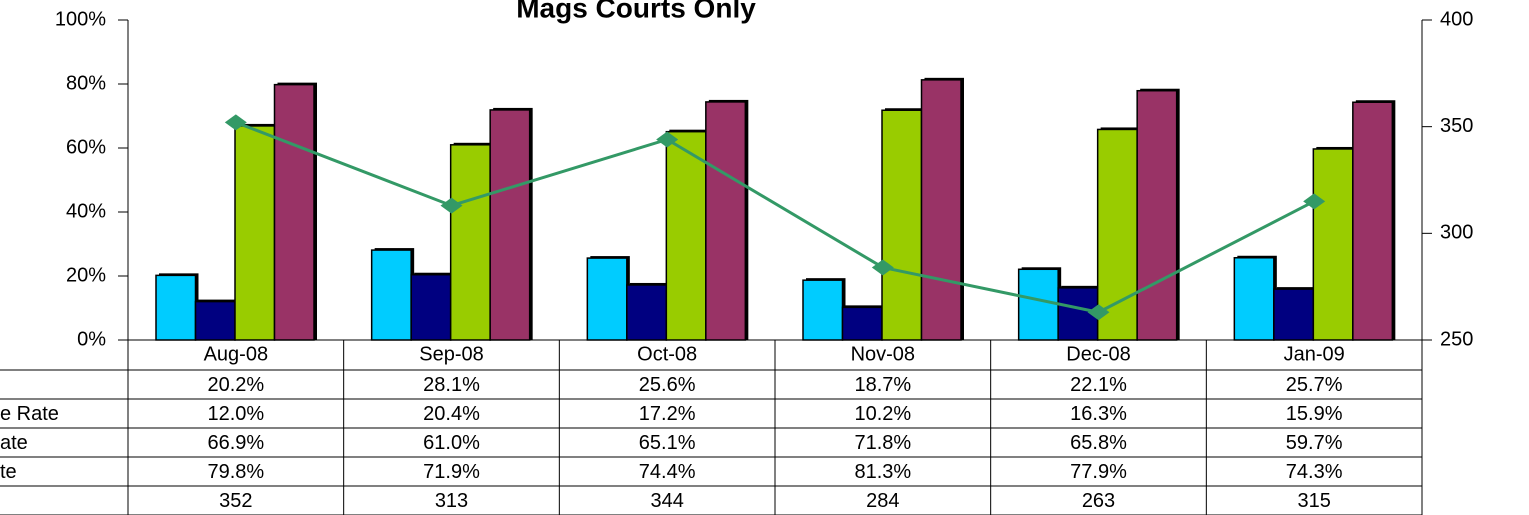 Image resolution: width=1529 pixels, height=515 pixels. What do you see at coordinates (1314, 414) in the screenshot?
I see `table-cell: 15.9%` at bounding box center [1314, 414].